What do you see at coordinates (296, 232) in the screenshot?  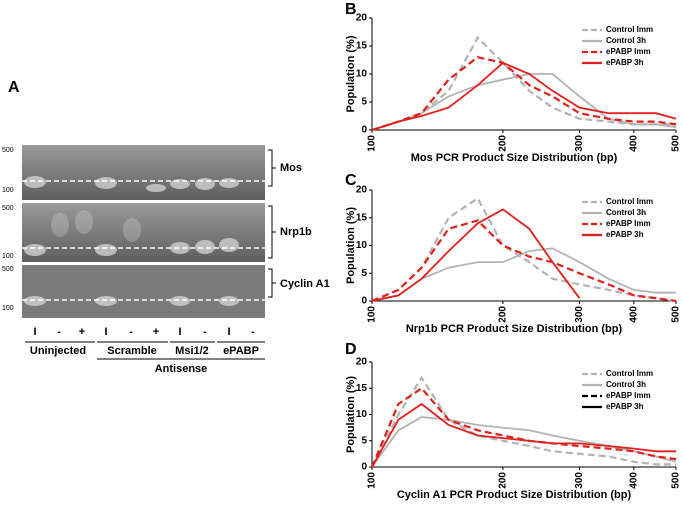 I see `strip-label: Nrp1b` at bounding box center [296, 232].